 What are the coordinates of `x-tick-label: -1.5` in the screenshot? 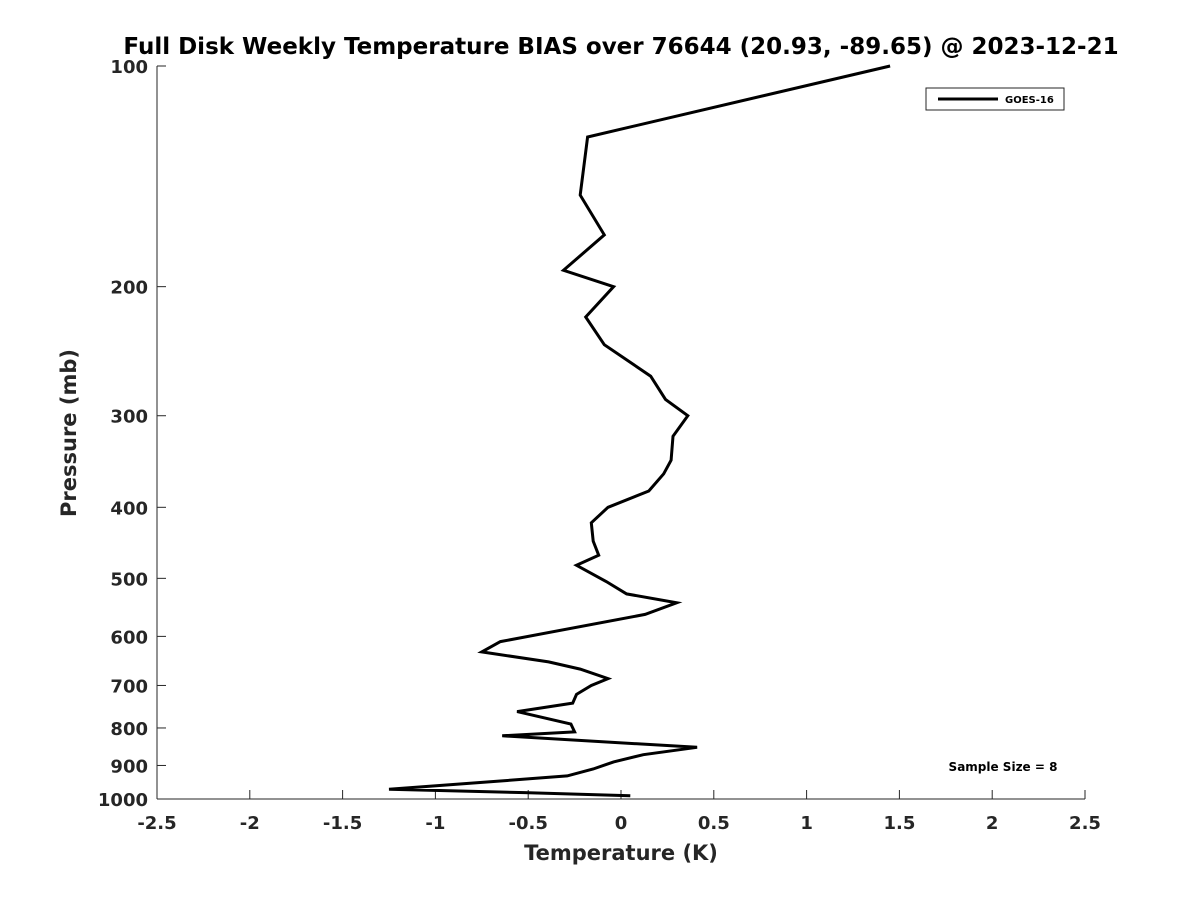 It's located at (342, 823).